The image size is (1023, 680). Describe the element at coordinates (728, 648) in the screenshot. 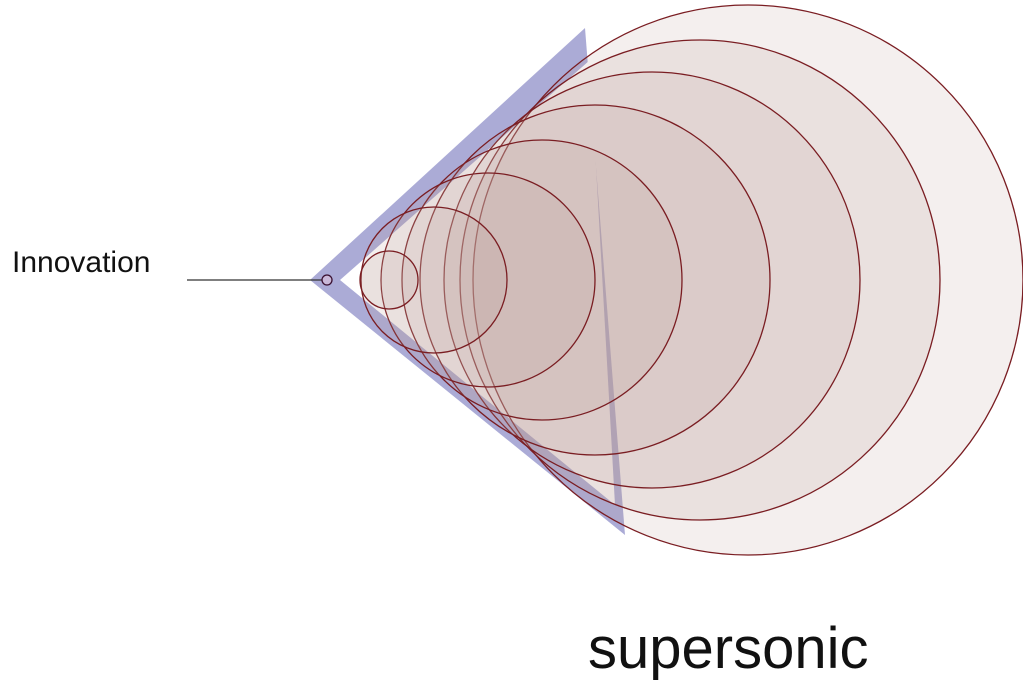

I see `caption: supersonic` at that location.